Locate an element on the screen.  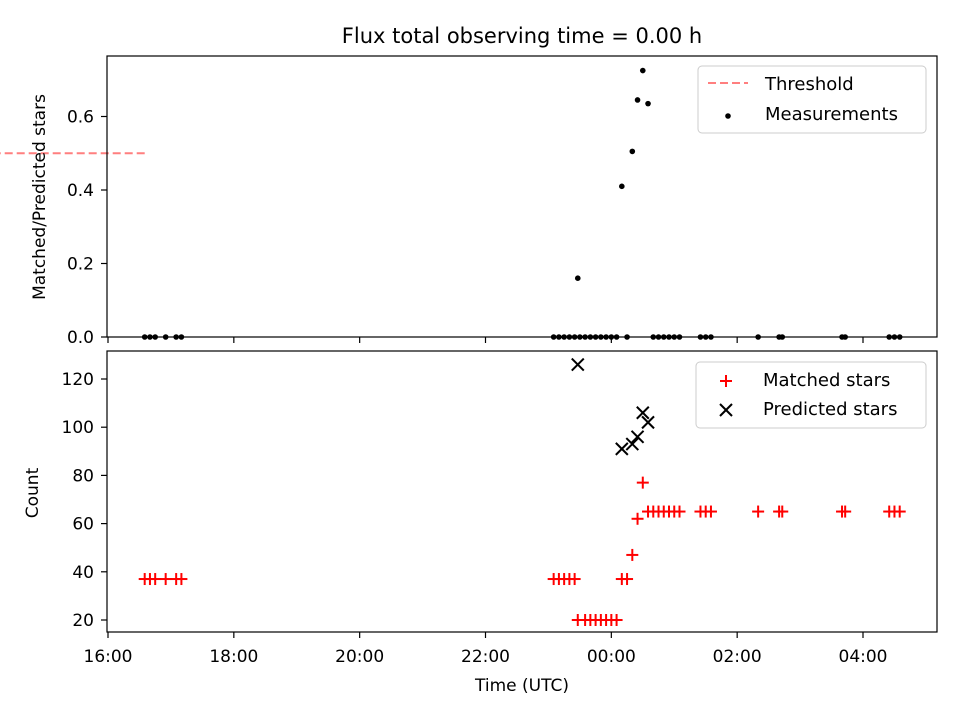
bottom-legend-box is located at coordinates (811, 395).